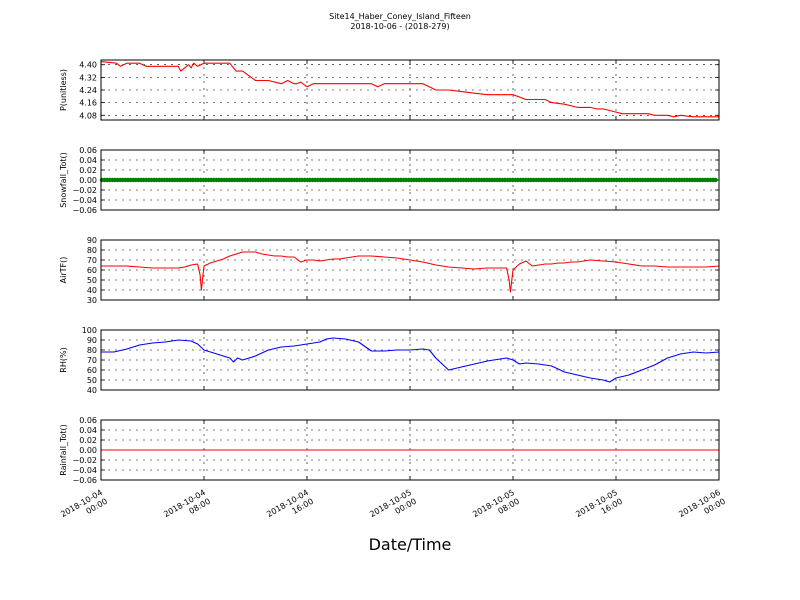  I want to click on data-point, so click(715, 180).